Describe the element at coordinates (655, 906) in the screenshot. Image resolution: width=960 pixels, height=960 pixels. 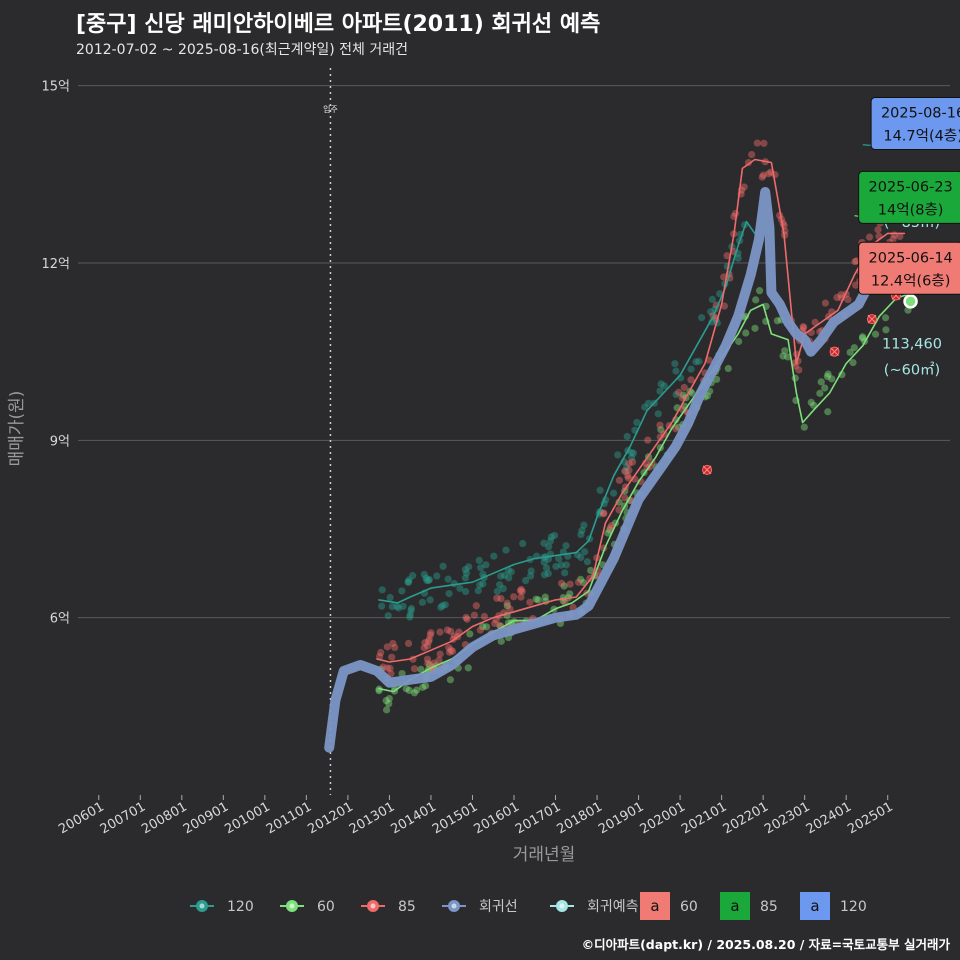
I see `legend-box` at that location.